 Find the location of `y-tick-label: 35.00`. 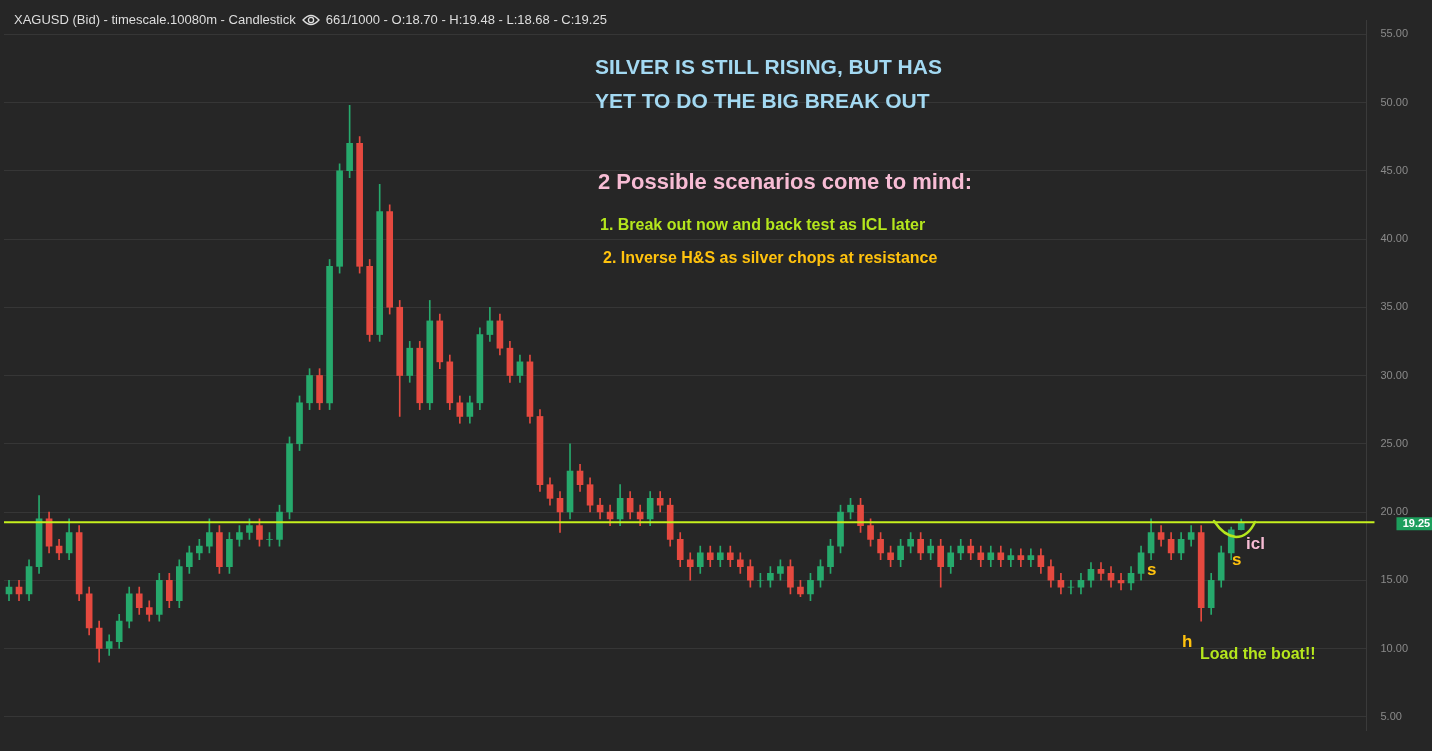

y-tick-label: 35.00 is located at coordinates (1394, 306).